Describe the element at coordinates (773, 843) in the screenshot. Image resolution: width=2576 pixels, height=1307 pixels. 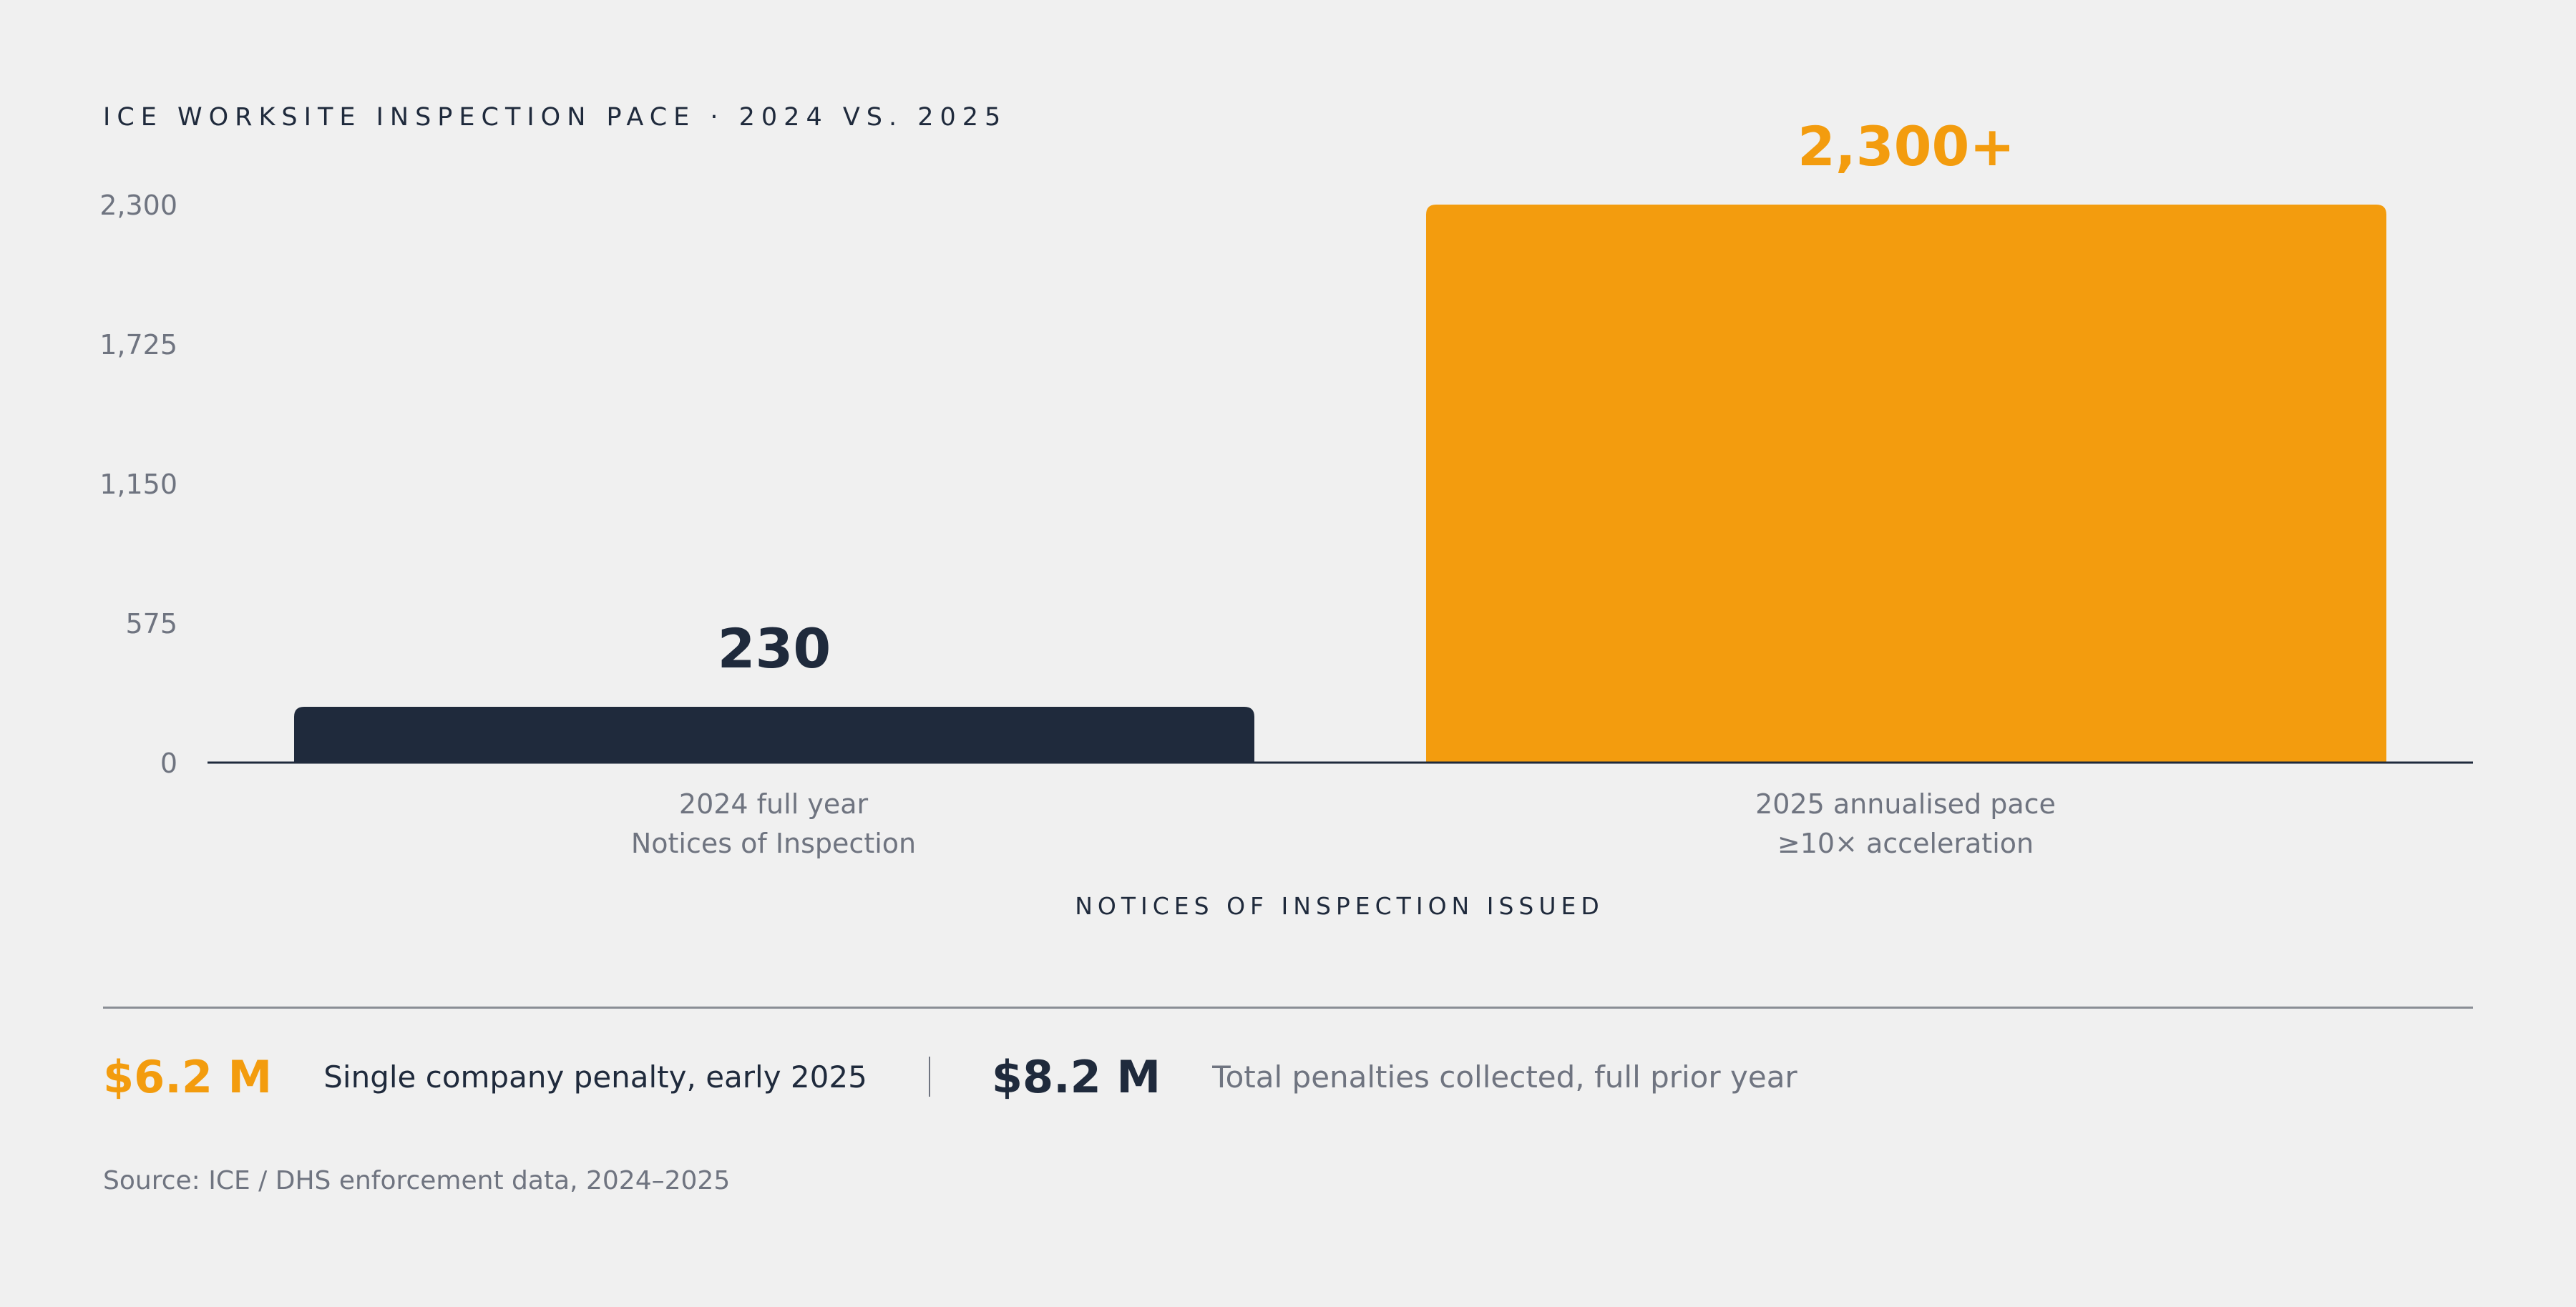
I see `category-label-2024-line-2: Notices of Inspection` at that location.